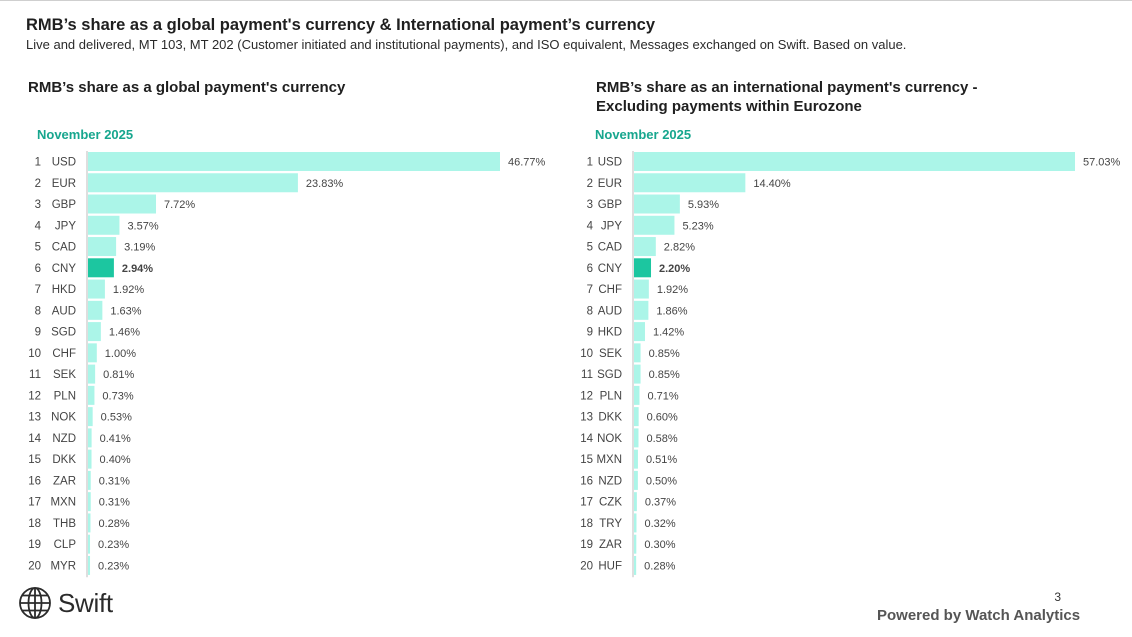 This screenshot has height=637, width=1132. I want to click on currency-label: CHF, so click(610, 290).